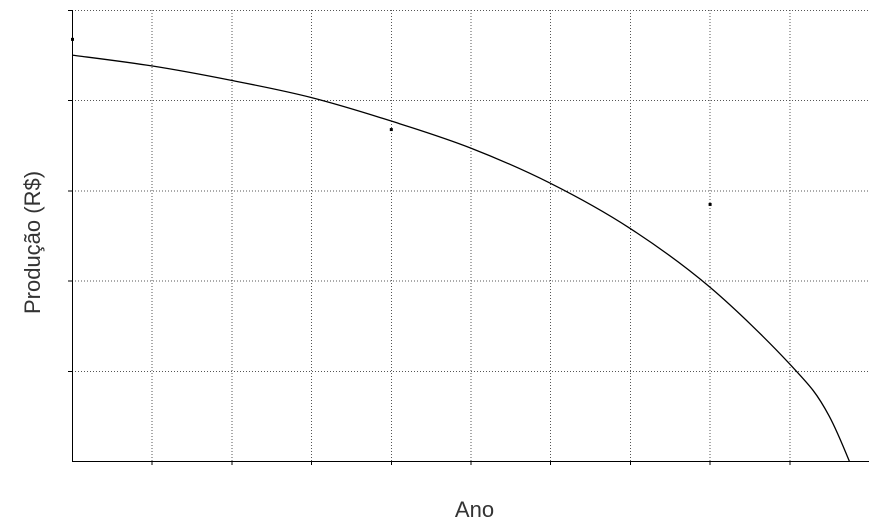 Image resolution: width=869 pixels, height=525 pixels. Describe the element at coordinates (474, 509) in the screenshot. I see `x-axis-label: Ano` at that location.